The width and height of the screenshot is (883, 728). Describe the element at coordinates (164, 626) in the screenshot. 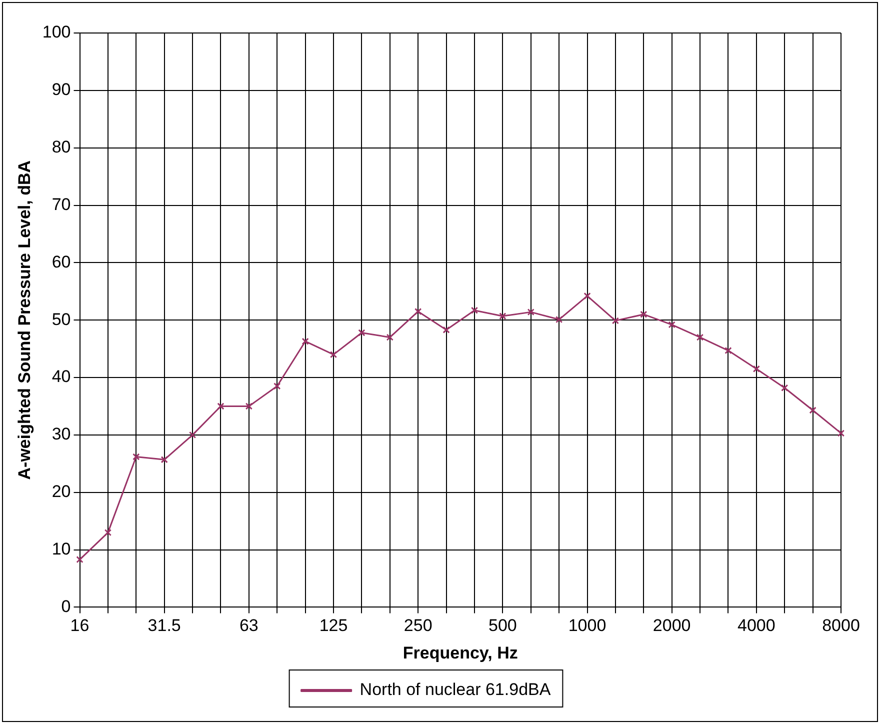

I see `x-tick-label: 31.5` at that location.